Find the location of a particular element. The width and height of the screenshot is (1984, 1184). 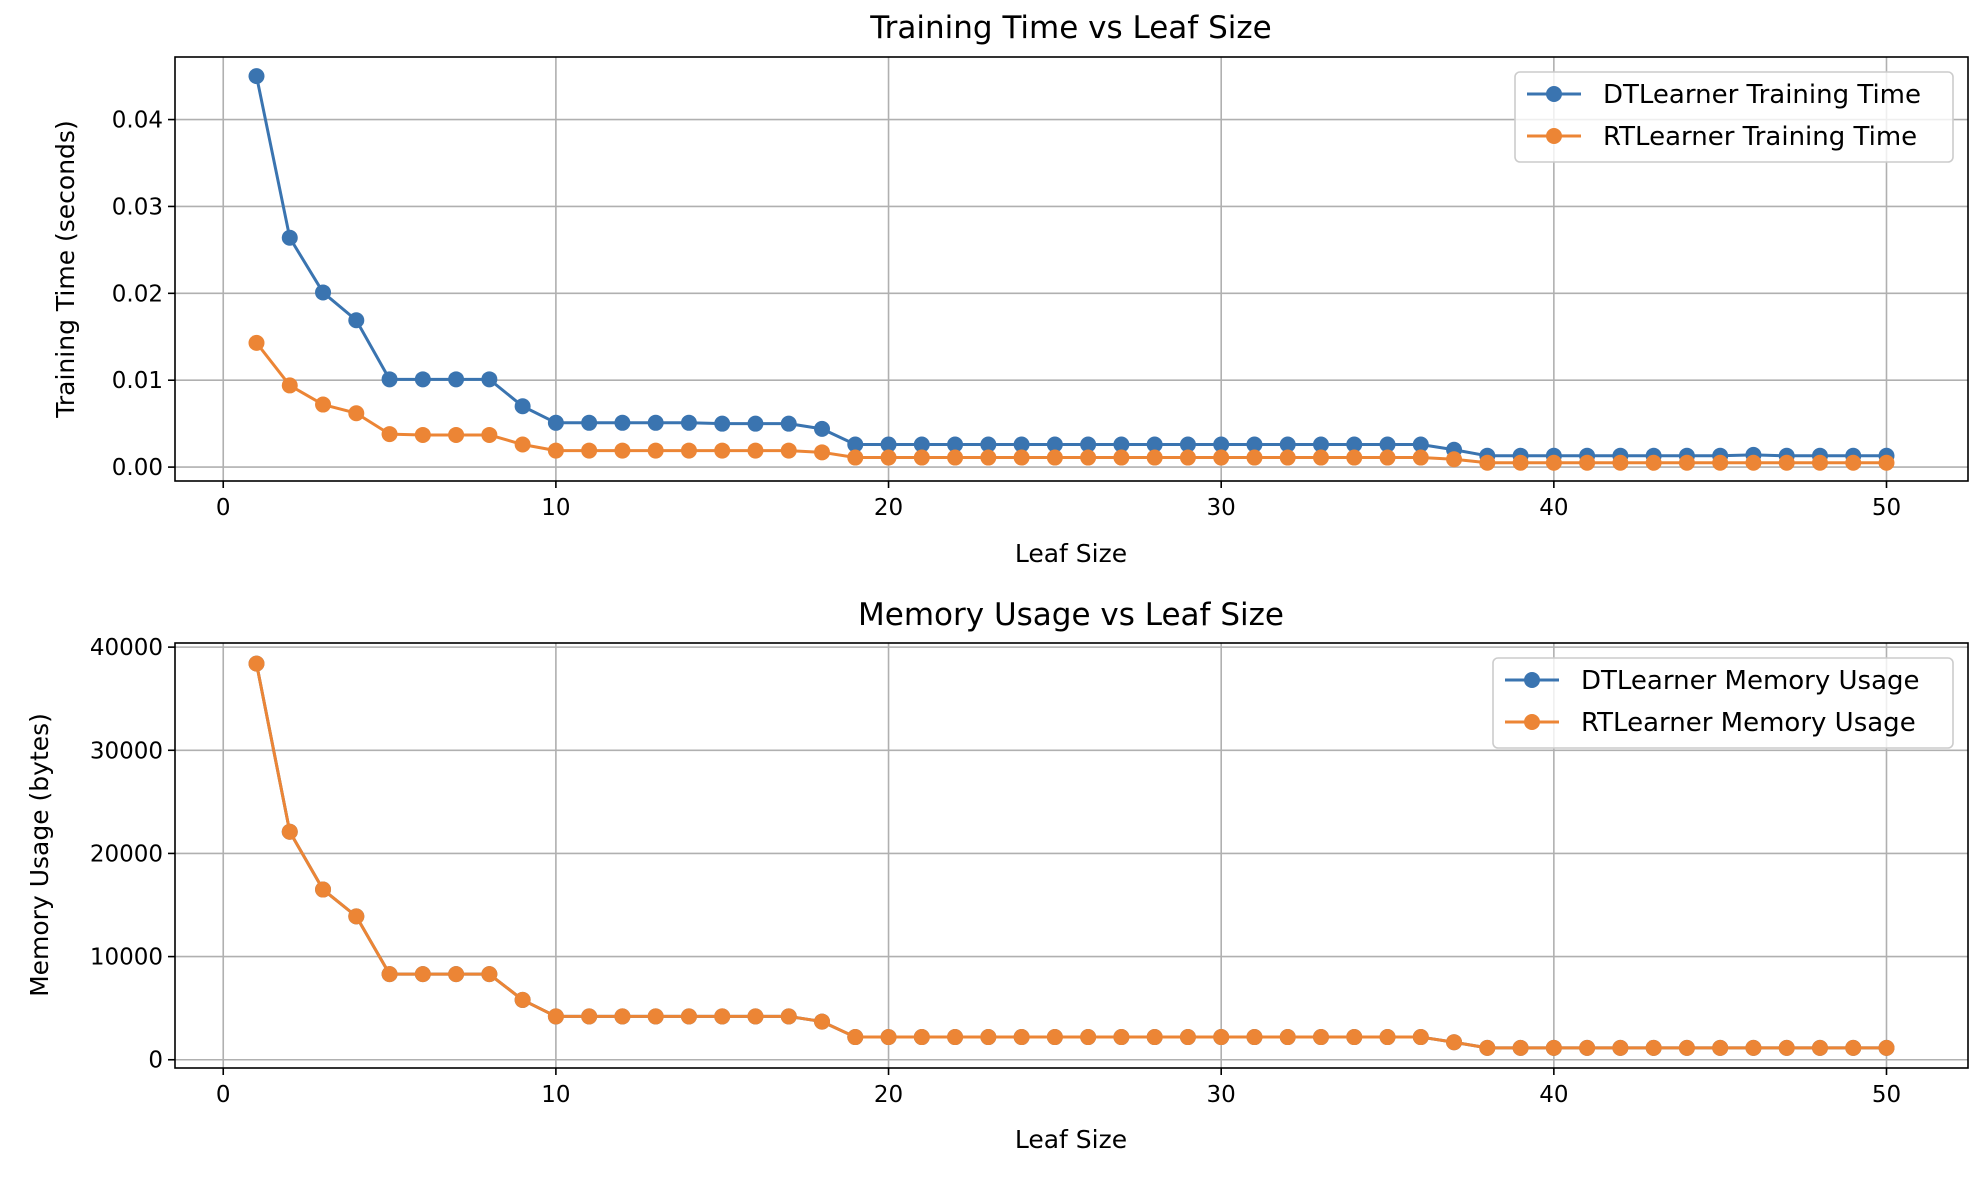

legend-entry: DTLearner Training Time is located at coordinates (1762, 95).